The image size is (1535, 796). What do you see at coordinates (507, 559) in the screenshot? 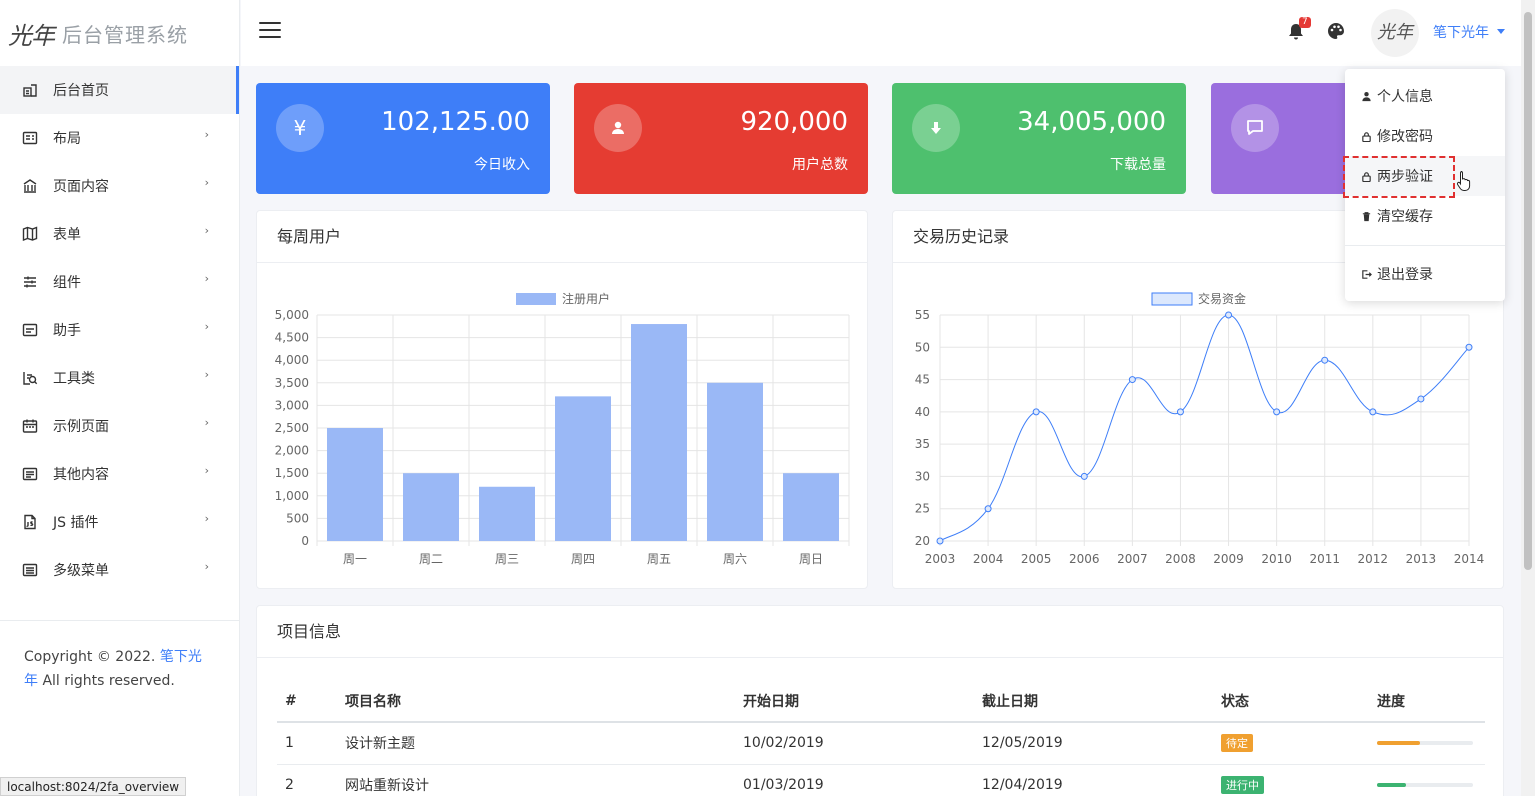
I see `x-tick-label: 周三` at bounding box center [507, 559].